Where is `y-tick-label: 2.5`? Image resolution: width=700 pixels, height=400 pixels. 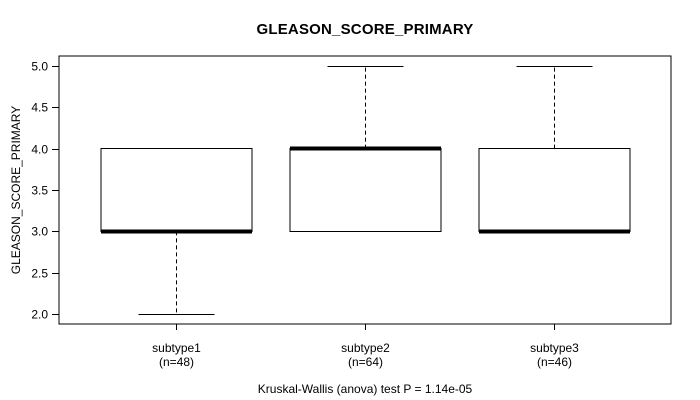 y-tick-label: 2.5 is located at coordinates (39, 274).